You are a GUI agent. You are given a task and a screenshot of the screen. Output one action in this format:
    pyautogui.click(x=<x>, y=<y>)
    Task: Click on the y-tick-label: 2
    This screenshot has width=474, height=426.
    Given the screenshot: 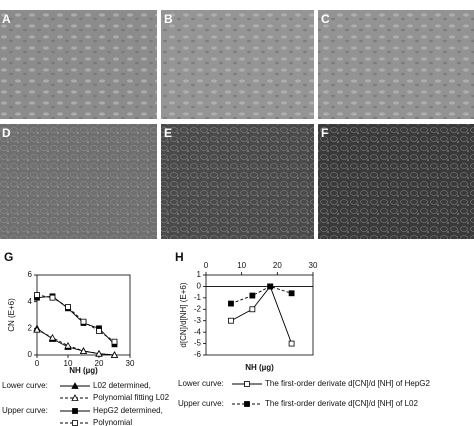 What is the action you would take?
    pyautogui.click(x=30, y=327)
    